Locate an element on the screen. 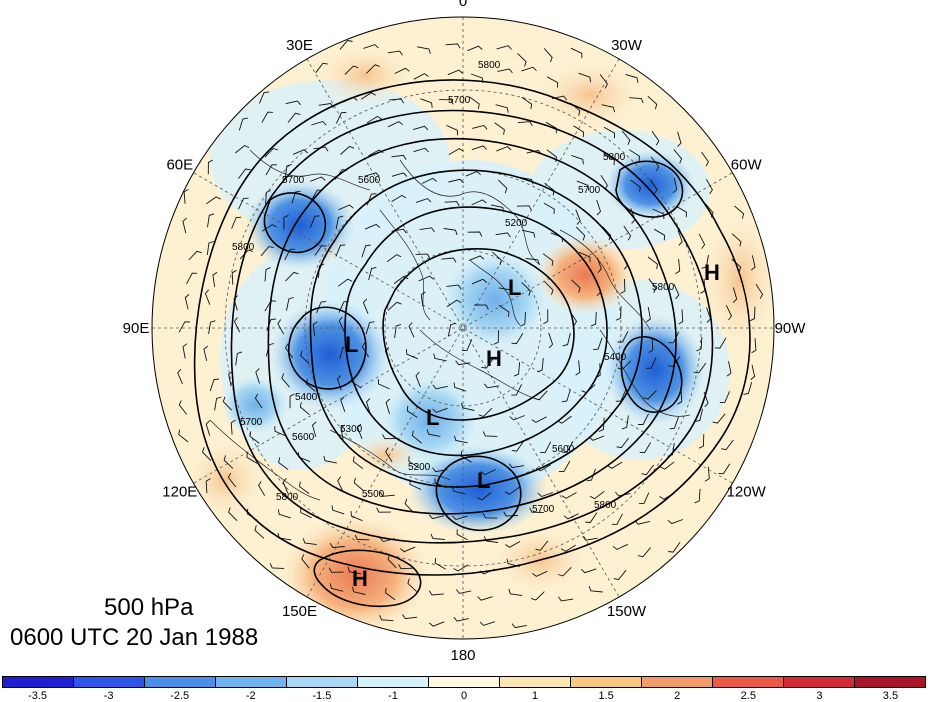 This screenshot has height=702, width=928. colorbar is located at coordinates (464, 682).